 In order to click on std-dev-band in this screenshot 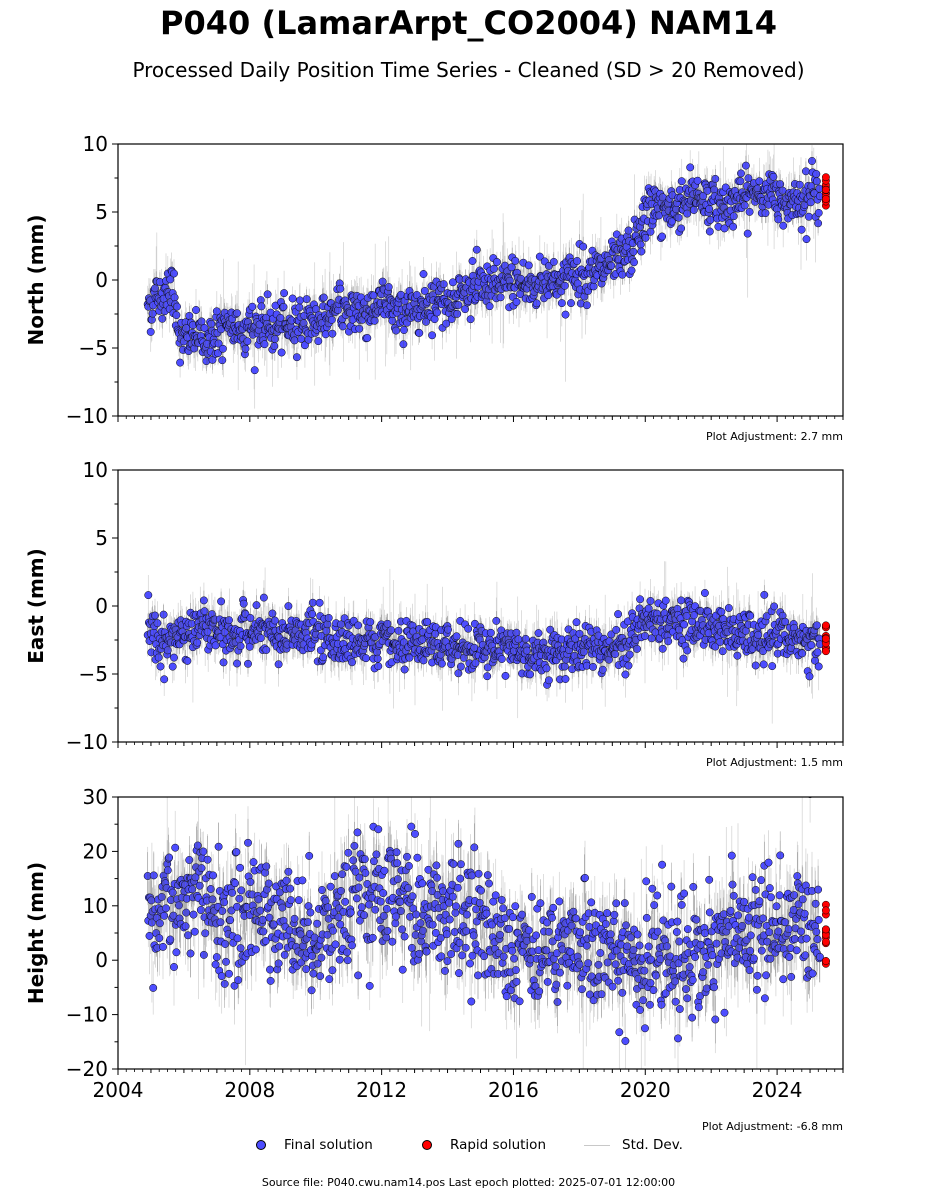, I will do `click(483, 261)`.